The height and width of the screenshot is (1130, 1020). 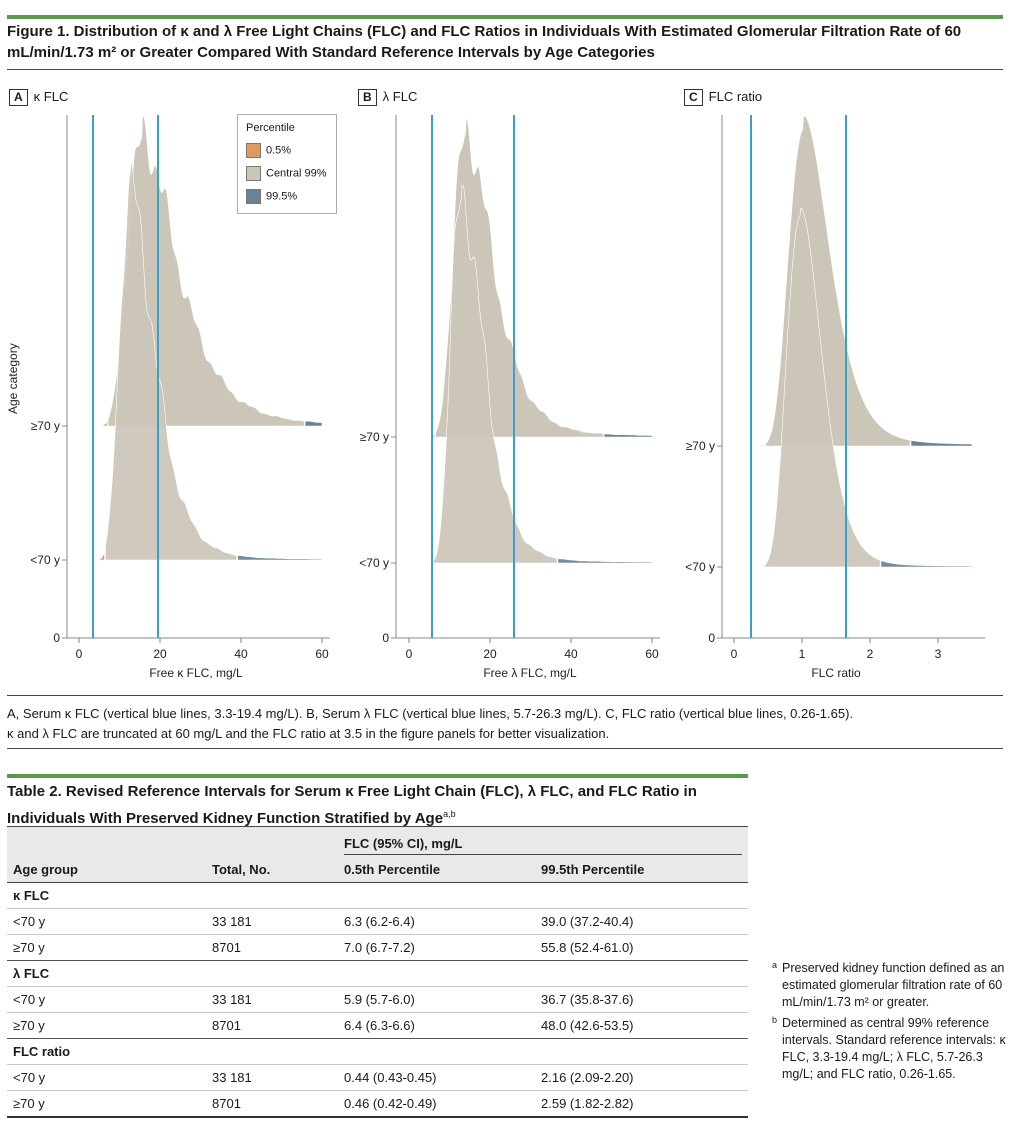 I want to click on legend-swatch-low, so click(x=253, y=150).